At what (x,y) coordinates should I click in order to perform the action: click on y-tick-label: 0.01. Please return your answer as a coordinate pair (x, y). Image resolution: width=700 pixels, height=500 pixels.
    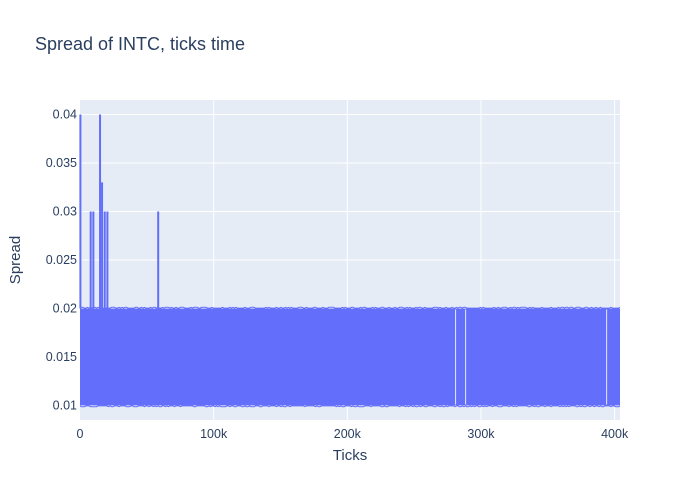
    Looking at the image, I should click on (65, 405).